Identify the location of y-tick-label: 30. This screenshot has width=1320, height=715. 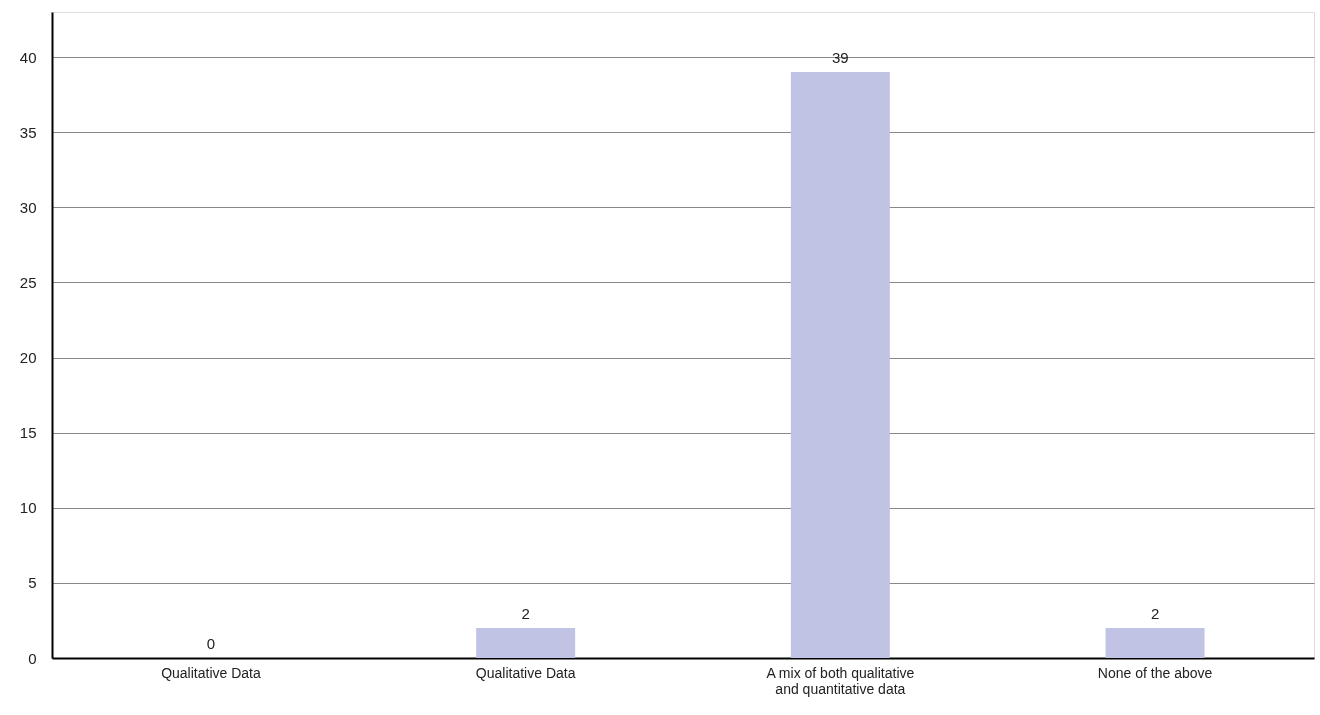
(28, 207).